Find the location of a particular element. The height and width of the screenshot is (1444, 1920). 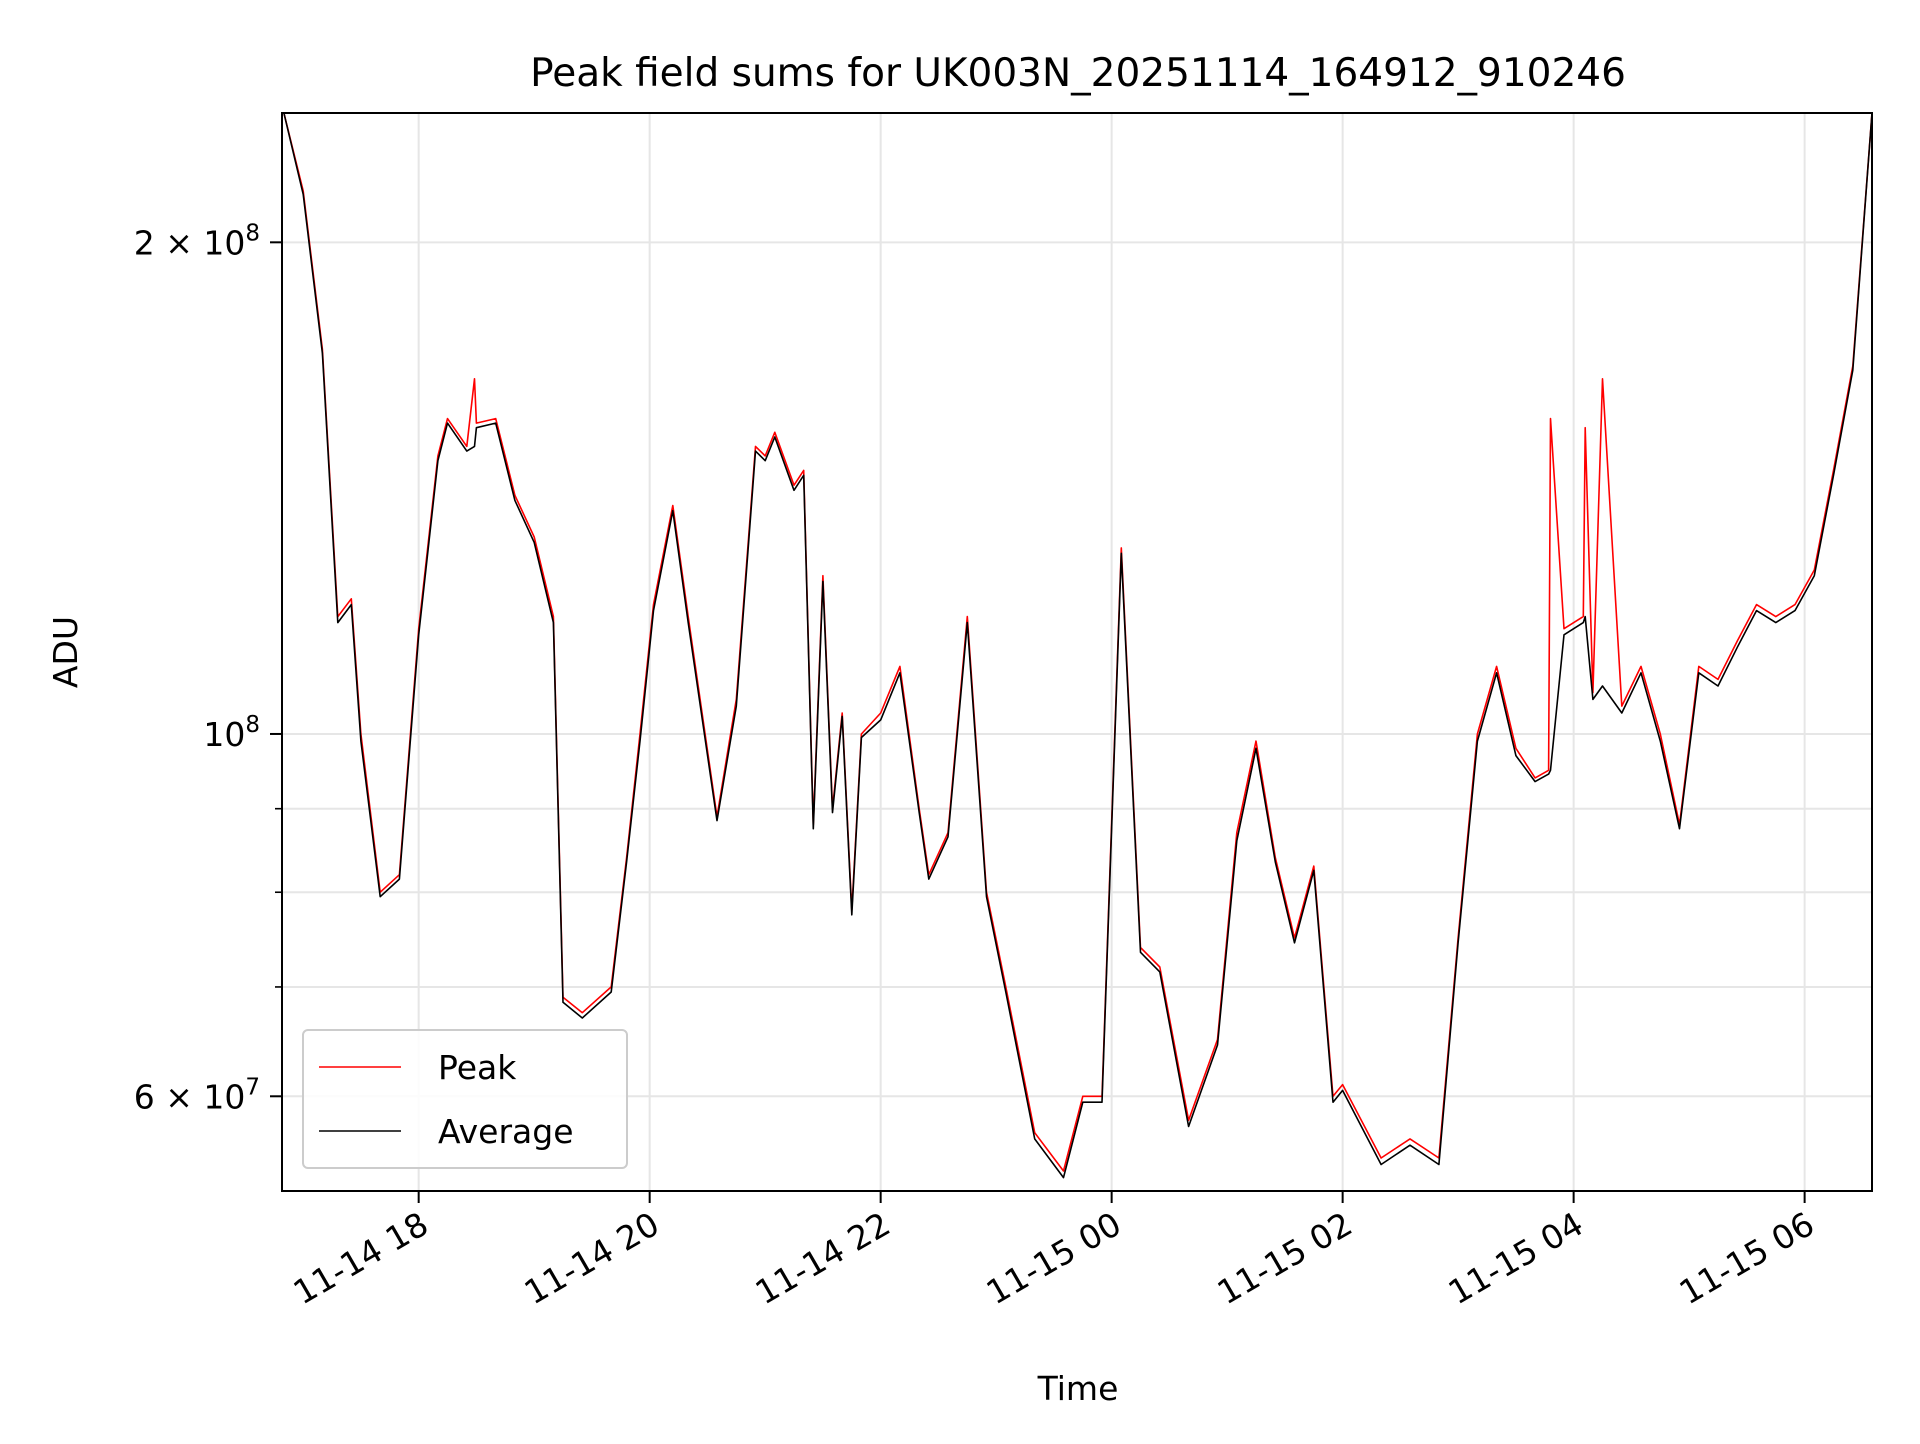

legend: Peak Average is located at coordinates (465, 1099).